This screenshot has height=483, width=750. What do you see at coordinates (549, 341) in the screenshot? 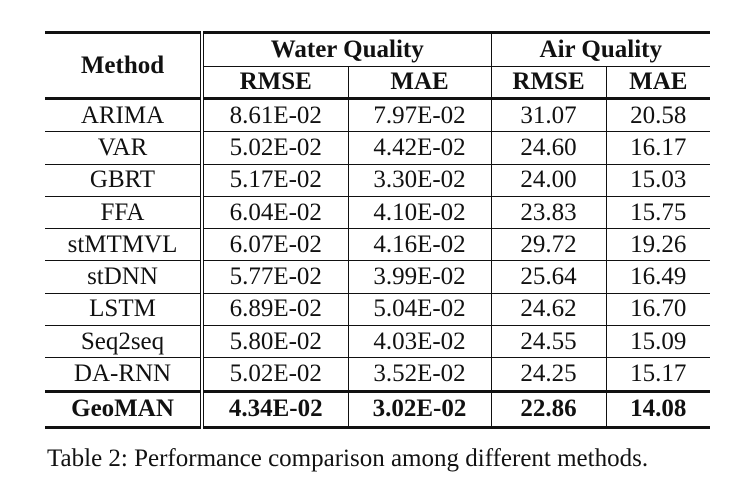
I see `air-rmse-cell: 24.55` at bounding box center [549, 341].